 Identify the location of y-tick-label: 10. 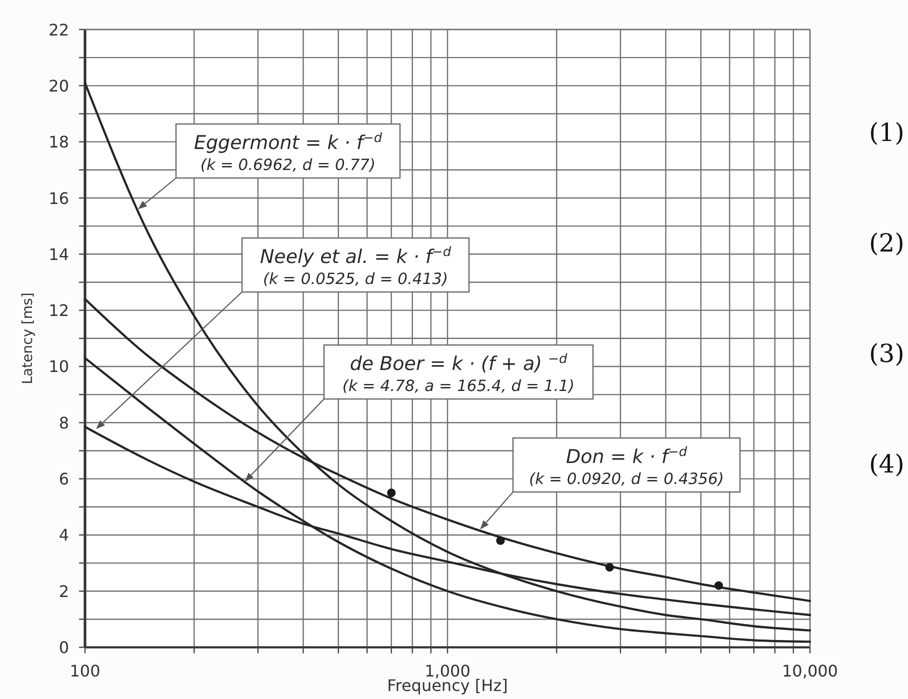
(58, 366).